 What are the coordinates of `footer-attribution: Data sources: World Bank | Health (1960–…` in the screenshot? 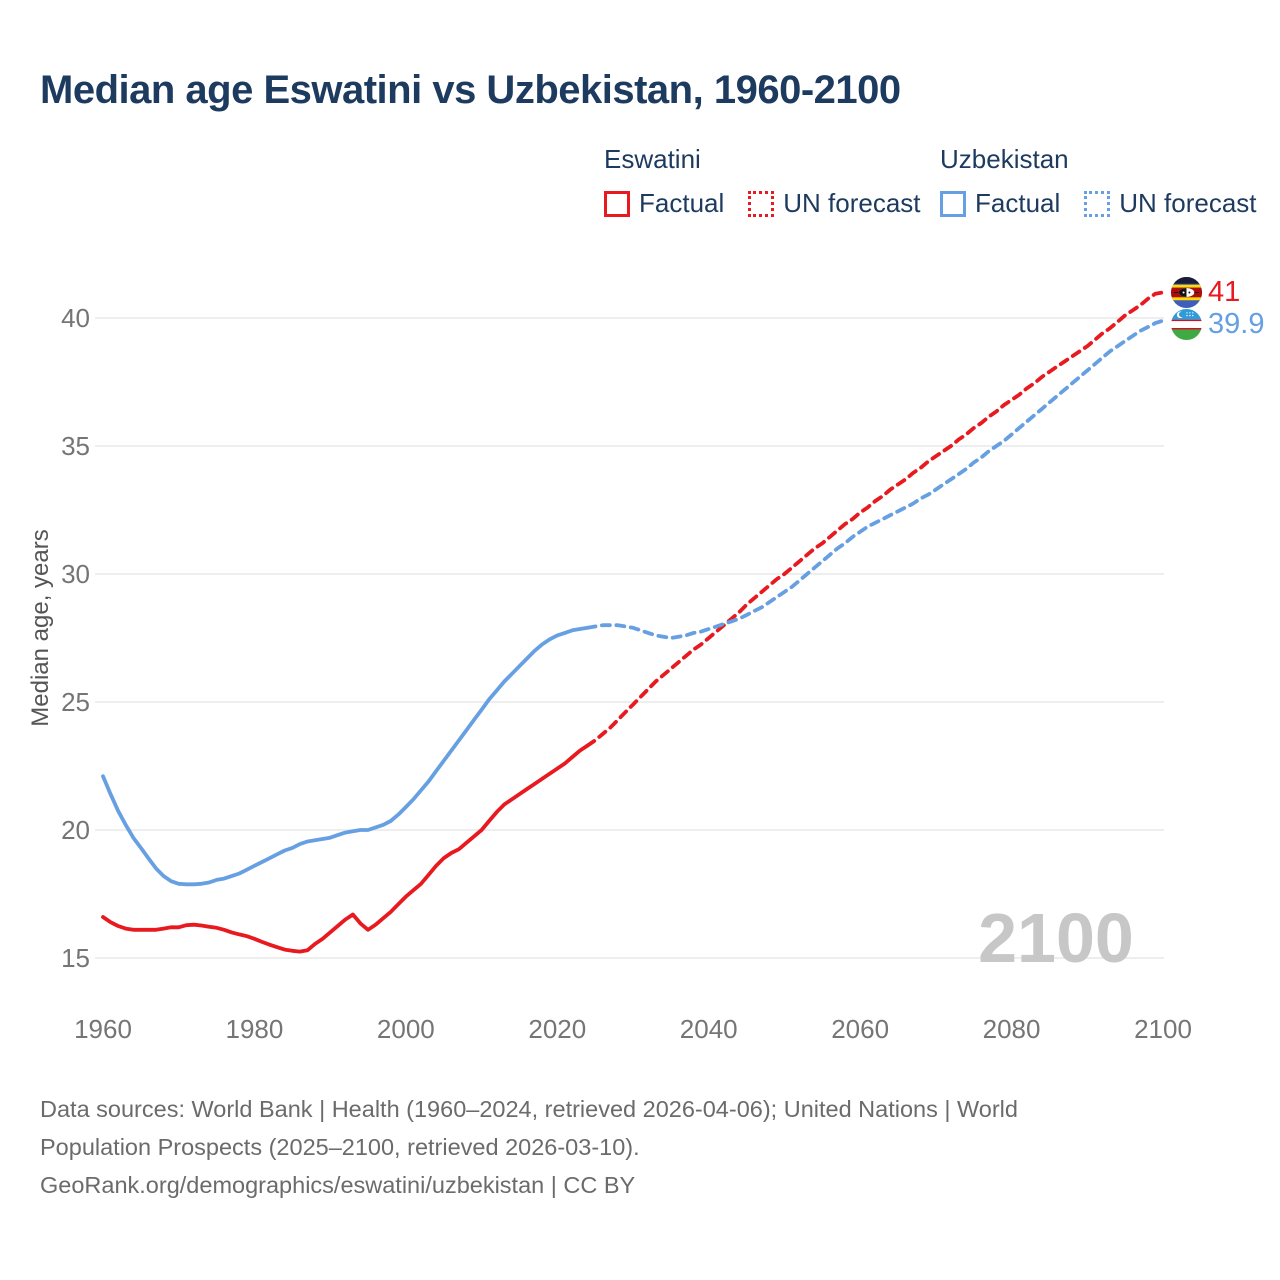 It's located at (620, 1147).